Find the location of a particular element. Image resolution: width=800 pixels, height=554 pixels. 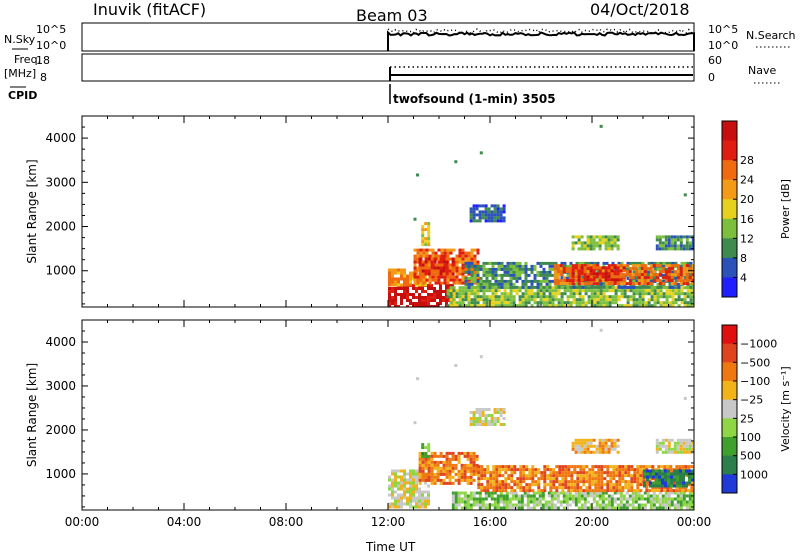

data-cells is located at coordinates (541, 419).